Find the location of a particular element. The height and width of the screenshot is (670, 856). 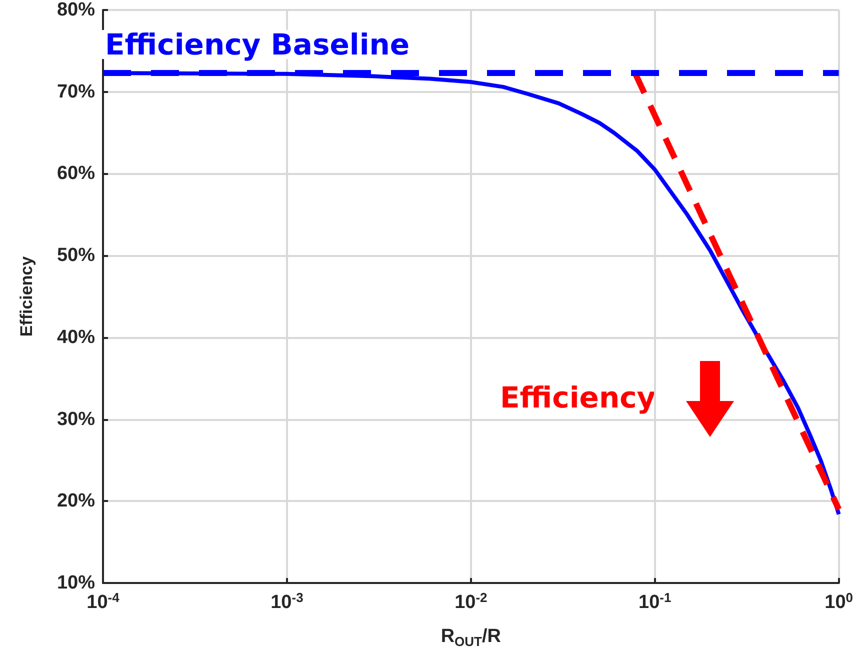

annotation: Efficiency is located at coordinates (578, 397).